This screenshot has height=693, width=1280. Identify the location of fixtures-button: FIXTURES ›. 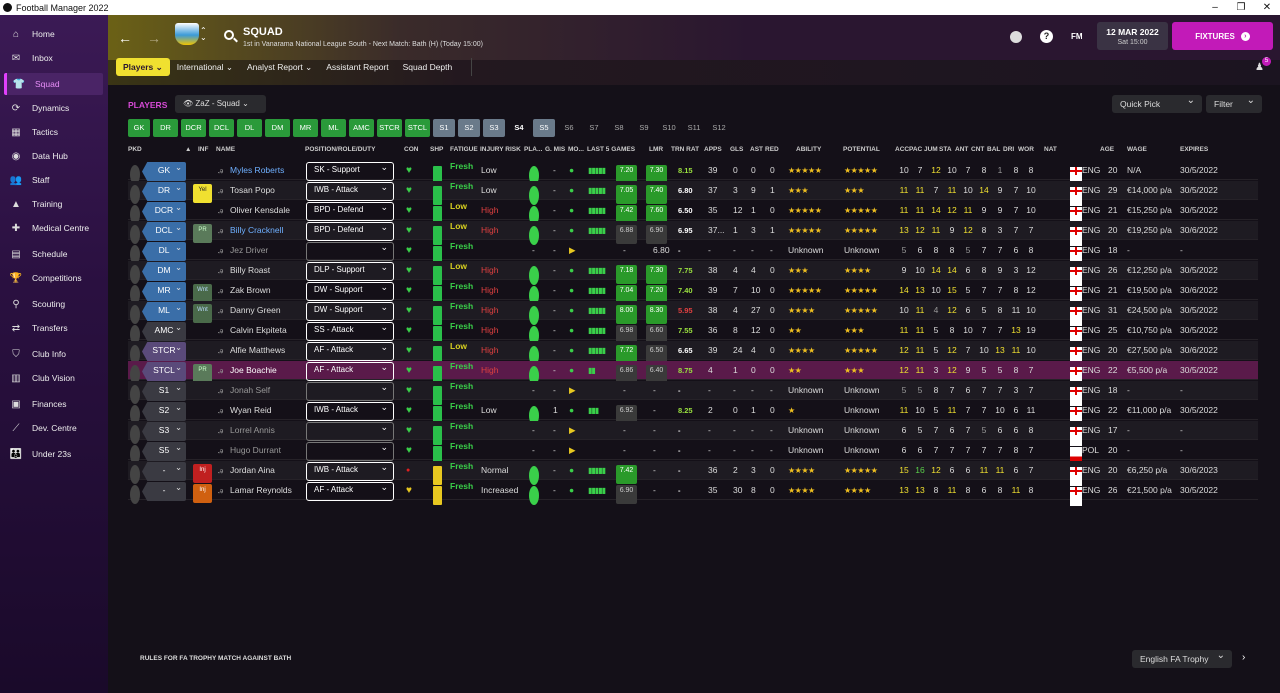
(1222, 36).